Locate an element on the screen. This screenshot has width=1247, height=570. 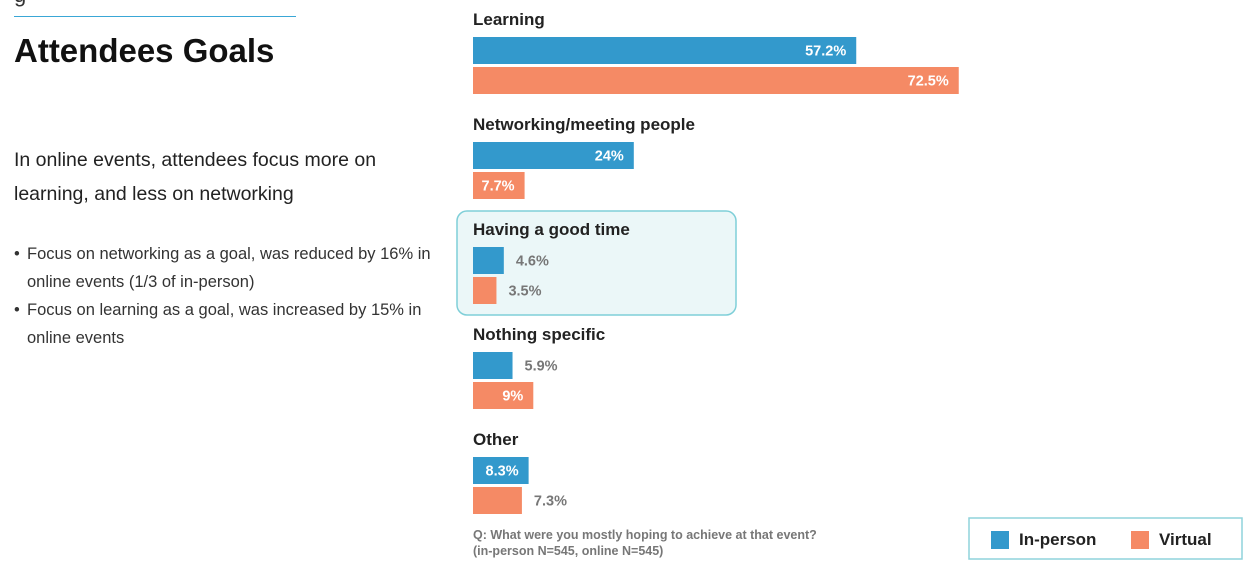
bar-in-person-having-a-good-time is located at coordinates (488, 260).